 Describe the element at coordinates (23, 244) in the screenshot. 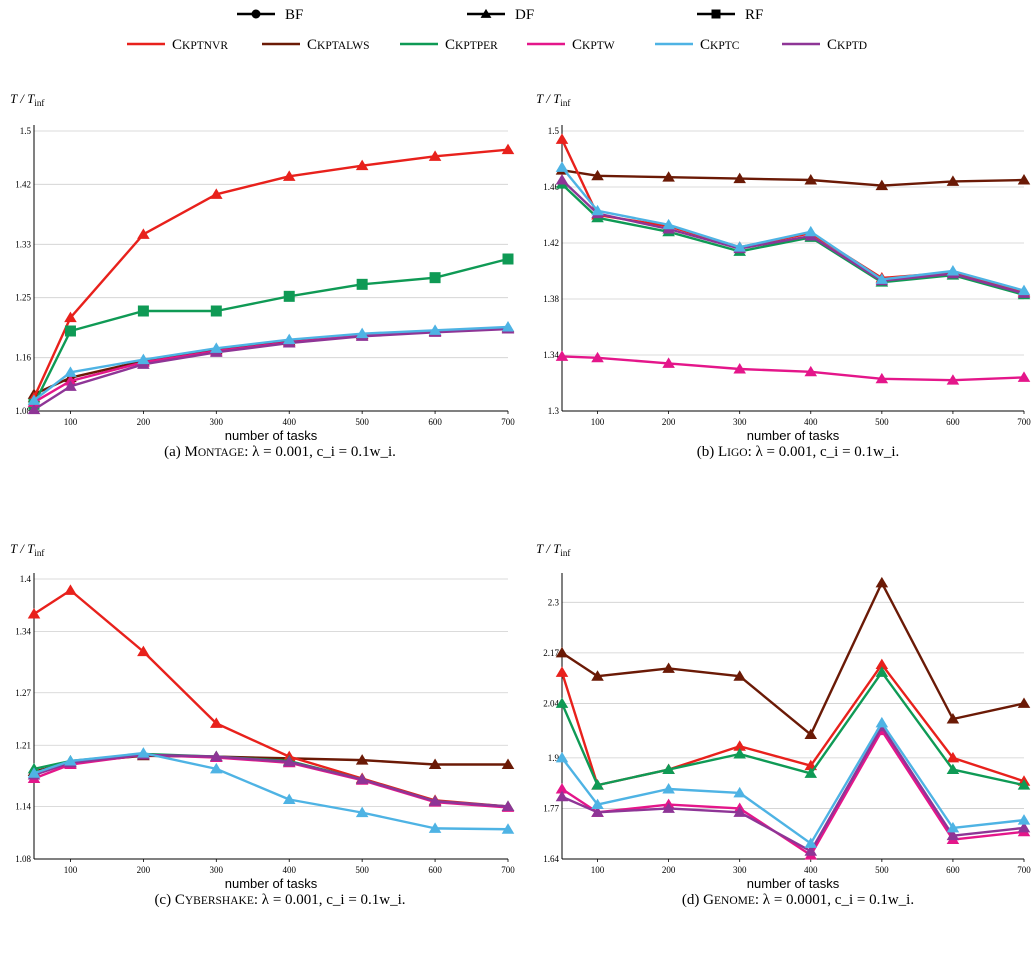

I see `y-tick-label: 1.33` at that location.